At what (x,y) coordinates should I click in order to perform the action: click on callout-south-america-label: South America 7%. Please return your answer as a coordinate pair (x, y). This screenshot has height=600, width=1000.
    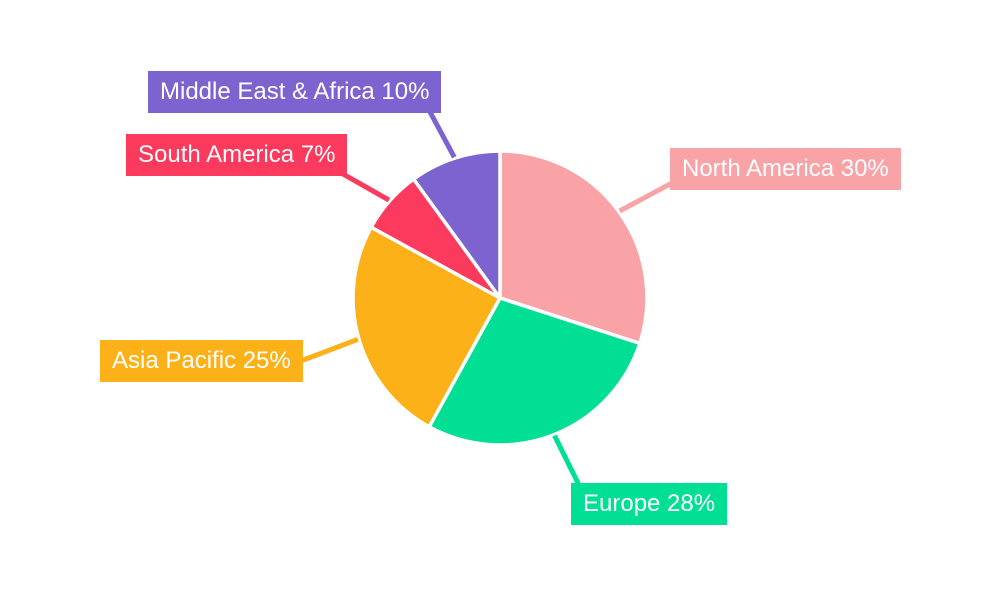
    Looking at the image, I should click on (237, 154).